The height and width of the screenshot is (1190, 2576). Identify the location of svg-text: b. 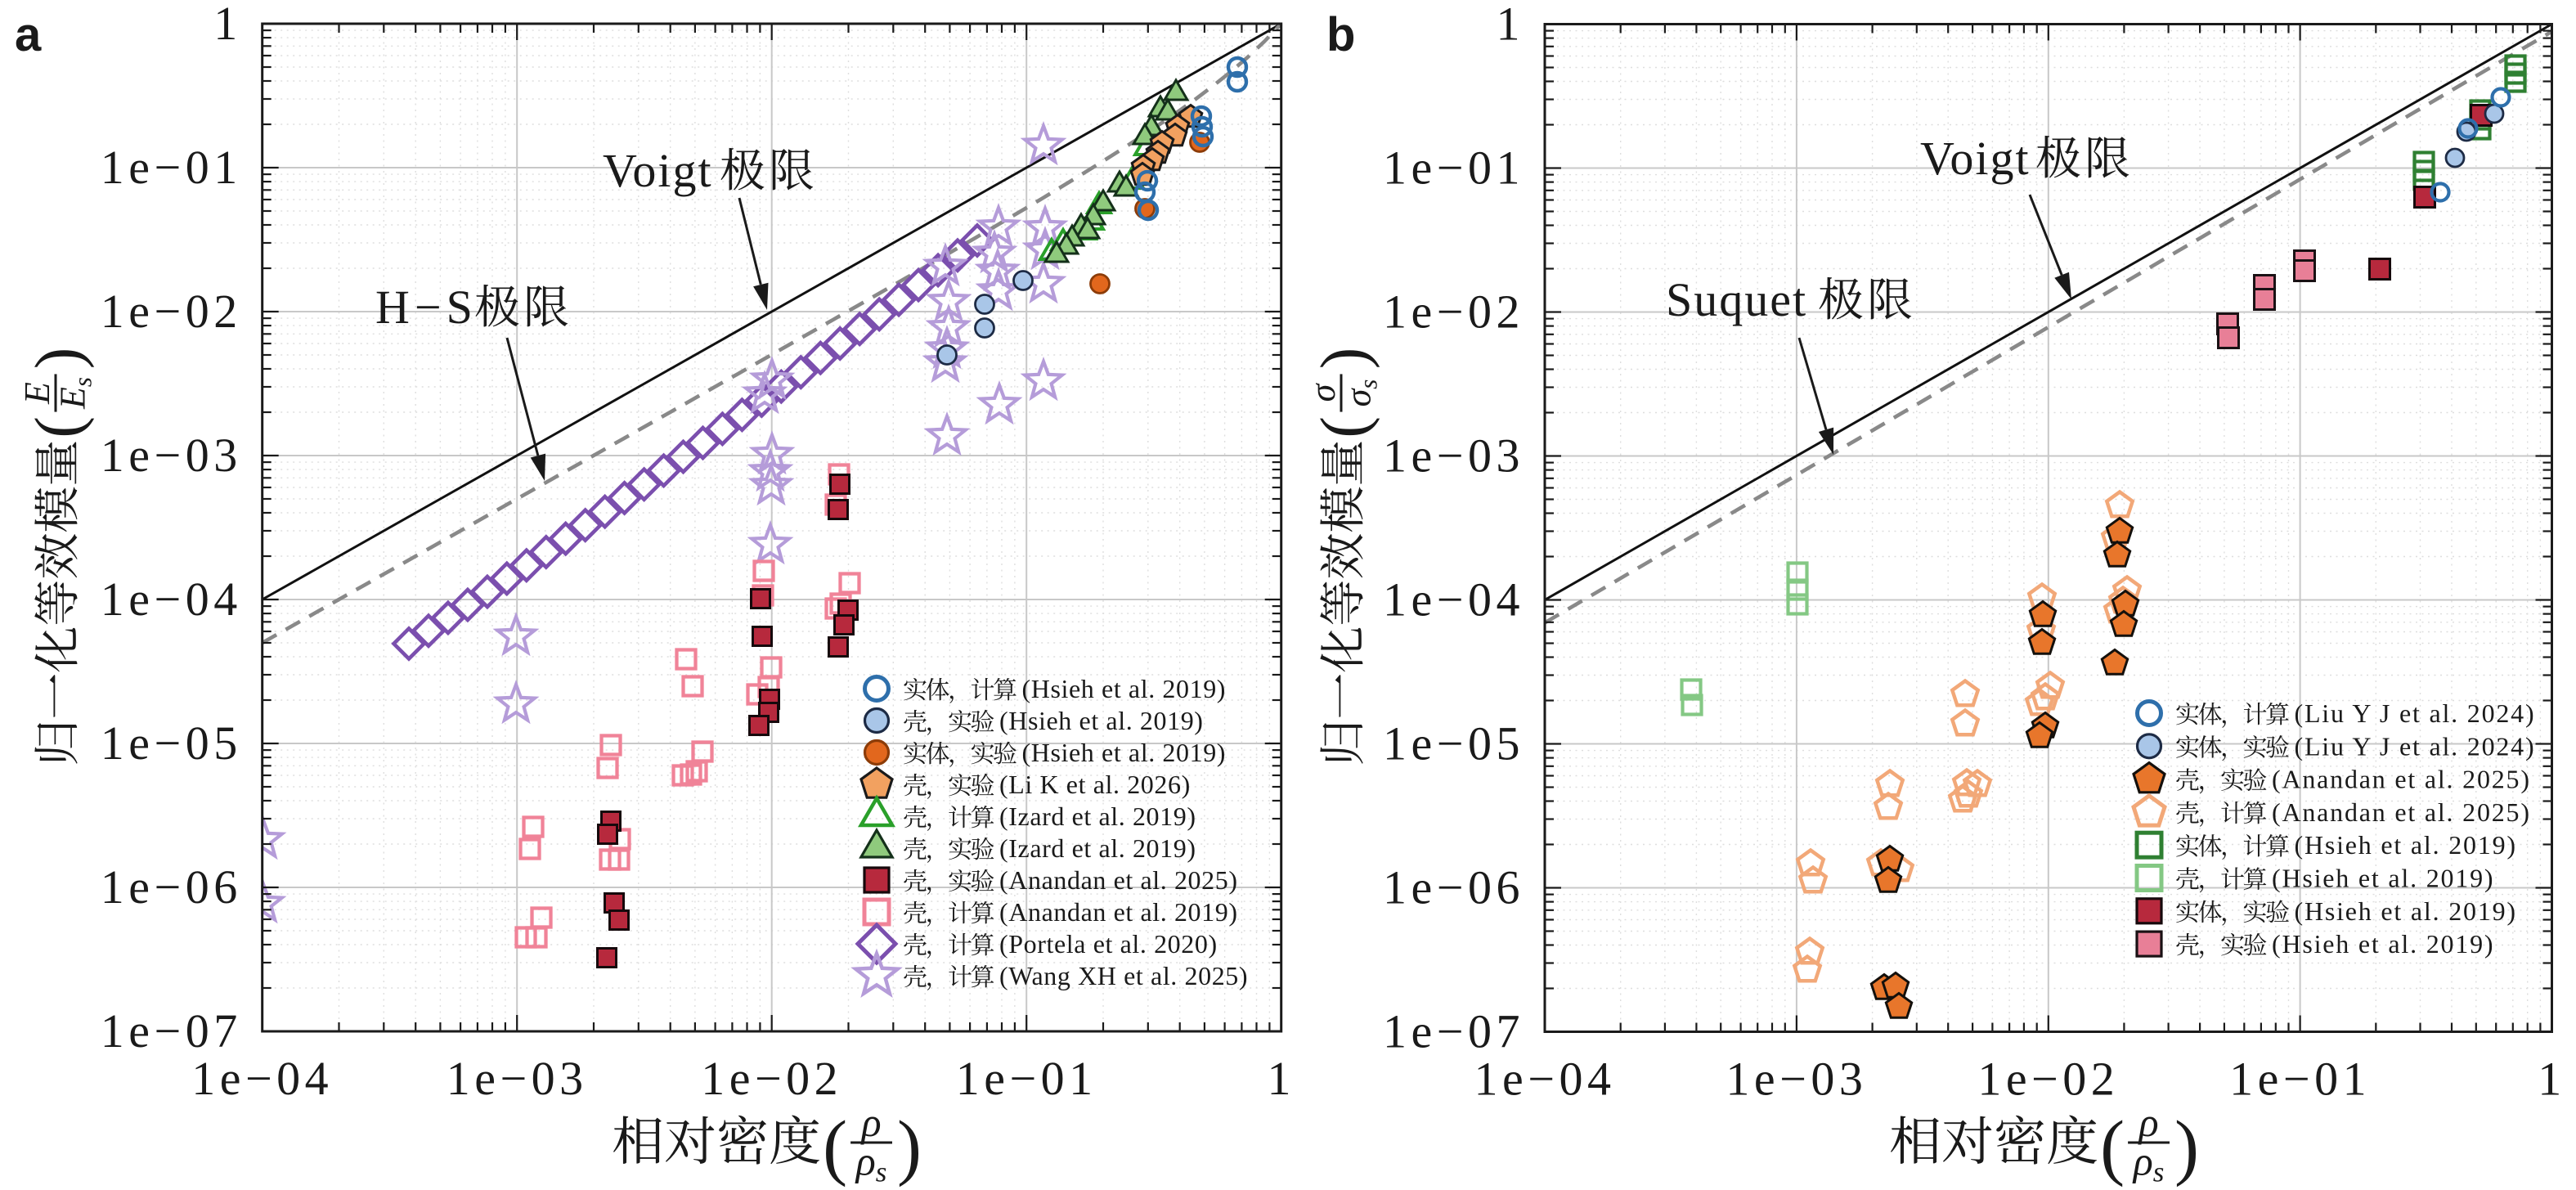
(1341, 34).